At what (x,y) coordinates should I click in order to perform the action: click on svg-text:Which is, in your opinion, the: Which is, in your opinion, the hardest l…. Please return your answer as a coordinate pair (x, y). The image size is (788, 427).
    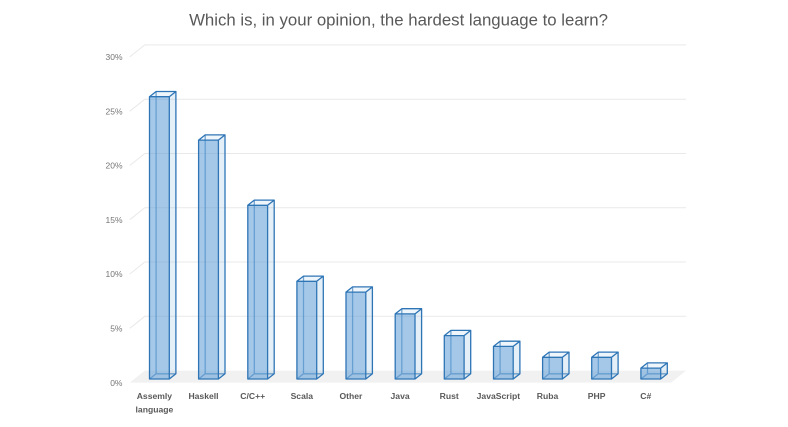
    Looking at the image, I should click on (398, 20).